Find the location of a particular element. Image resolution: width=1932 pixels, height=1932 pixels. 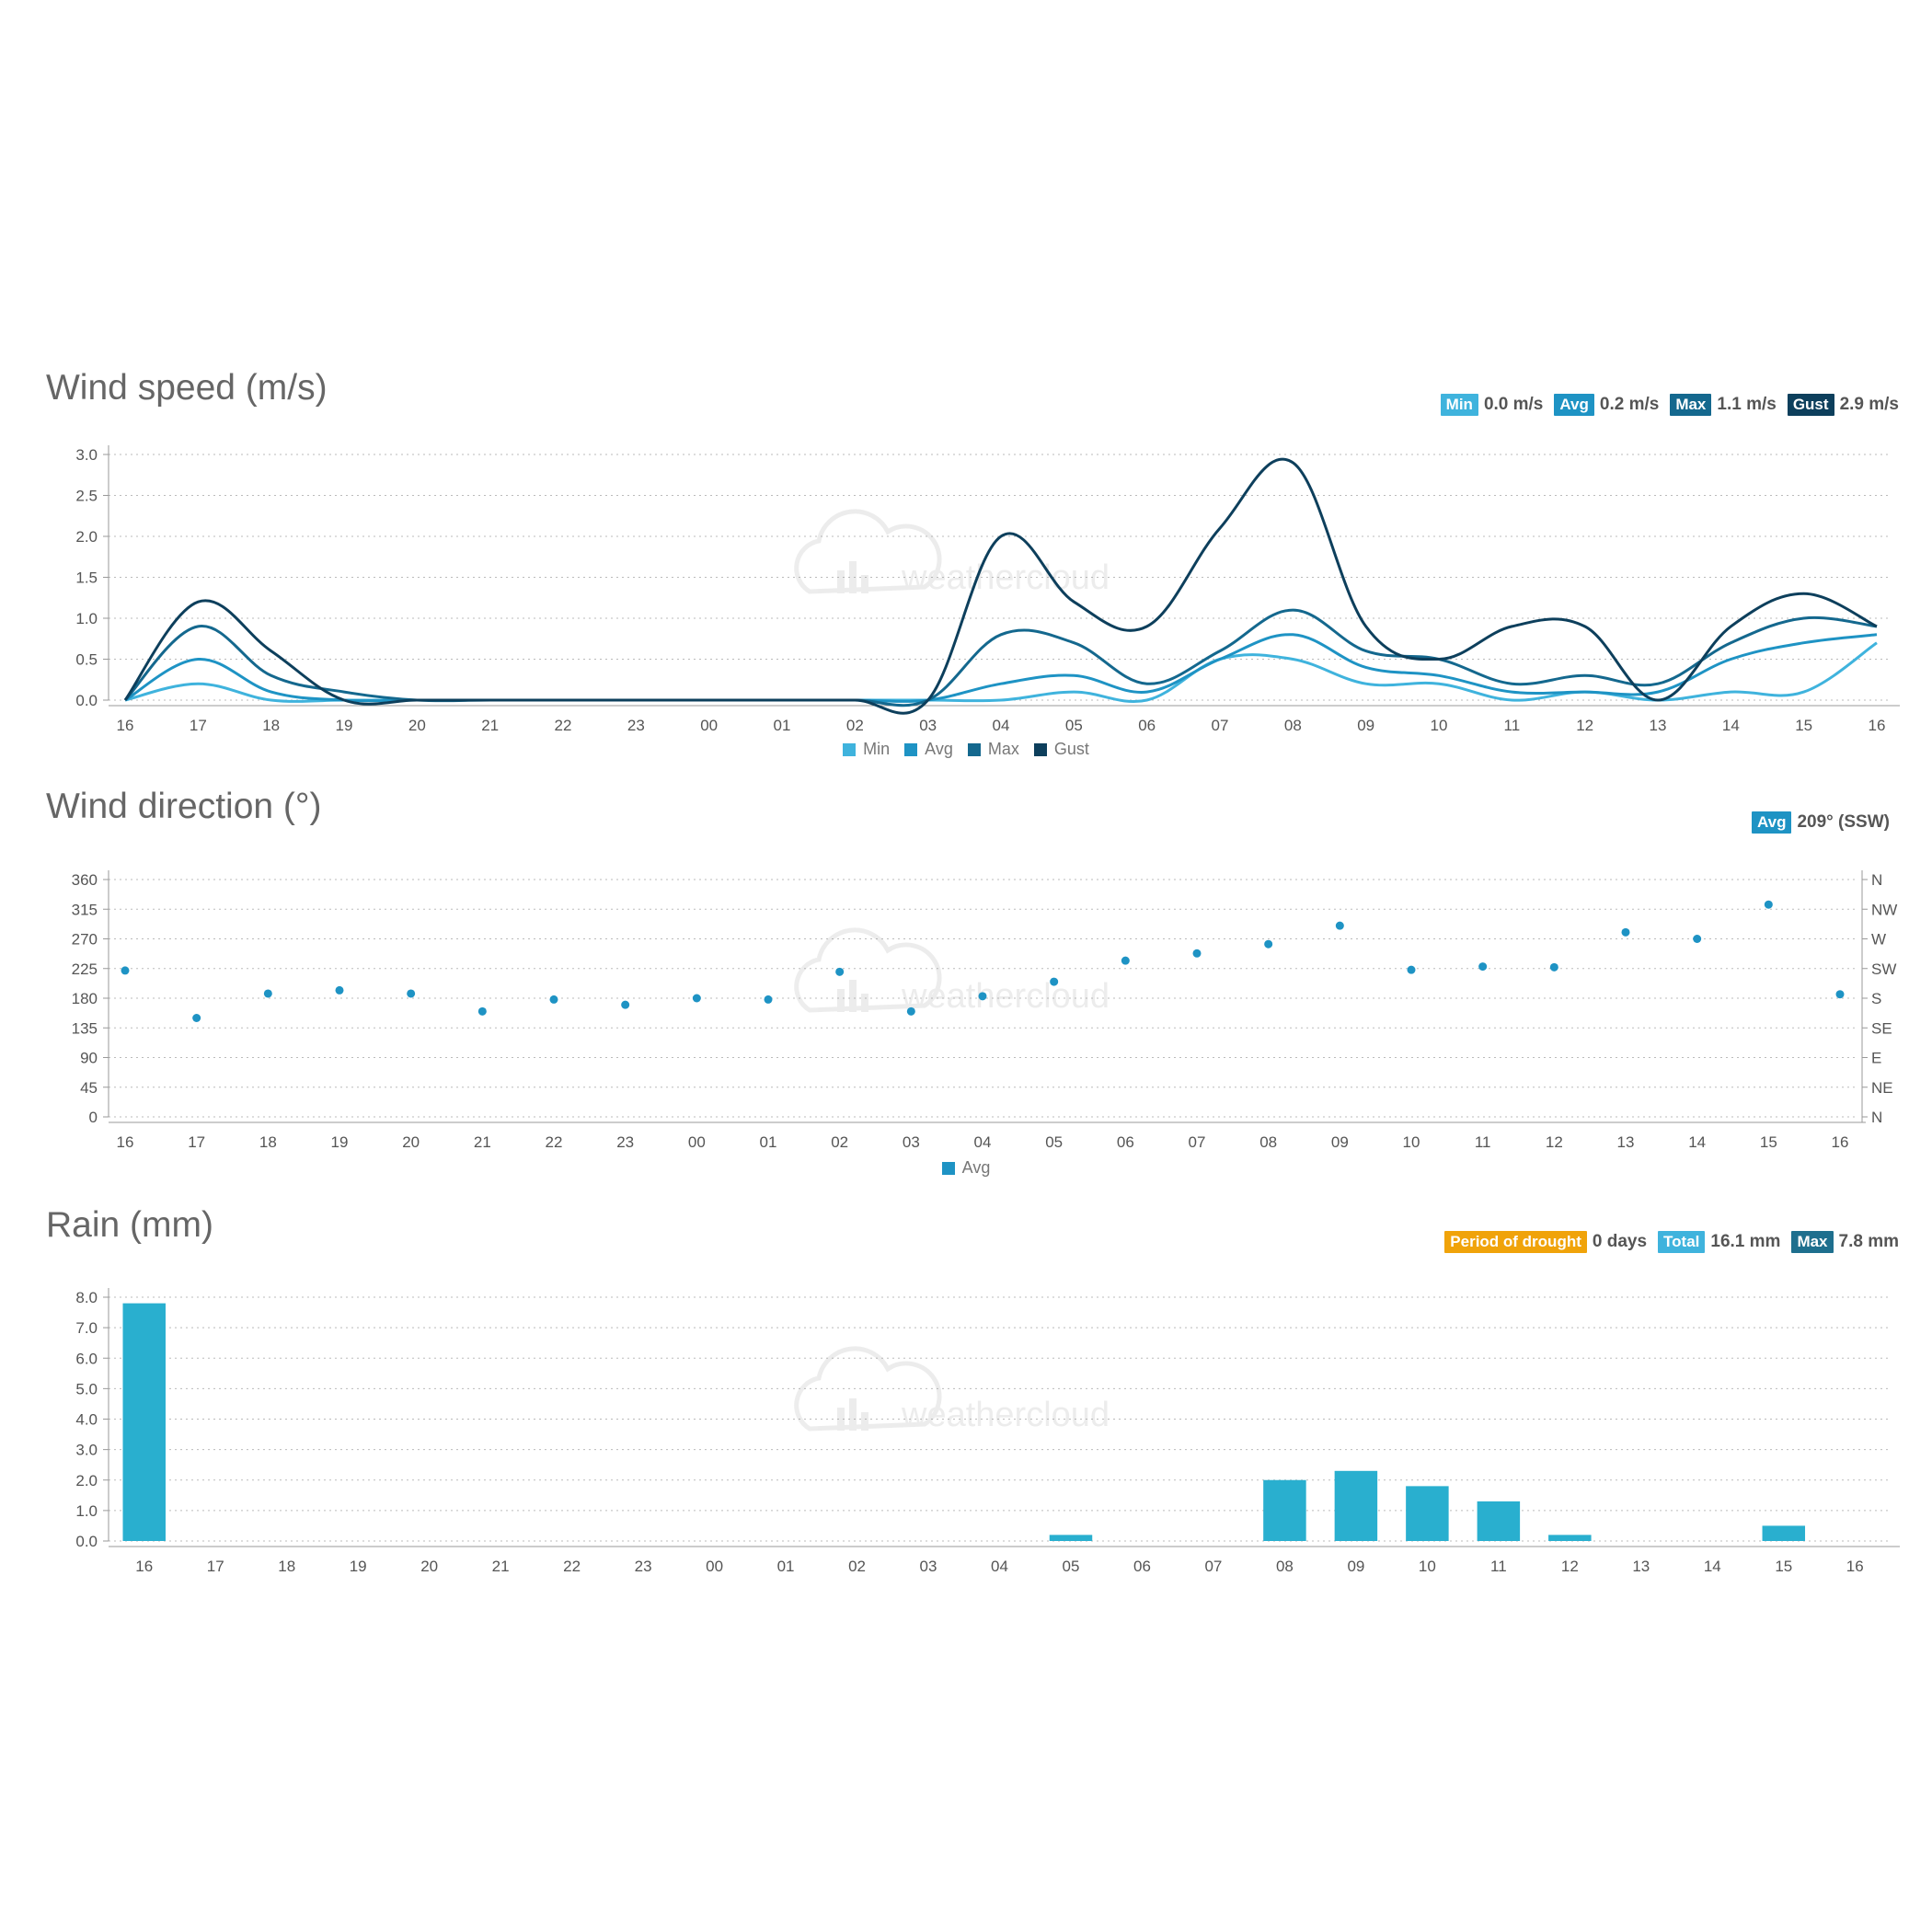

speed-xtick-label: 22 is located at coordinates (563, 725).